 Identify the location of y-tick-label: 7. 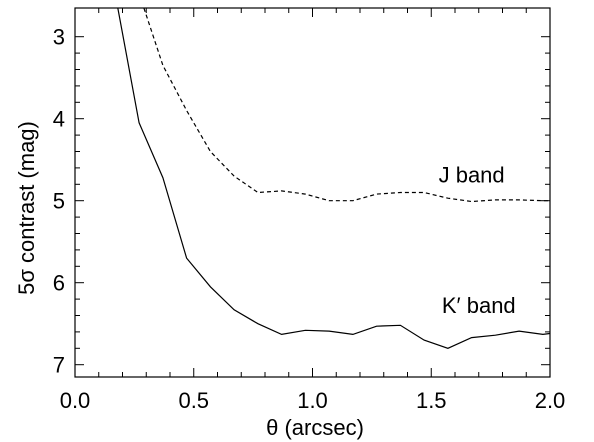
(59, 365).